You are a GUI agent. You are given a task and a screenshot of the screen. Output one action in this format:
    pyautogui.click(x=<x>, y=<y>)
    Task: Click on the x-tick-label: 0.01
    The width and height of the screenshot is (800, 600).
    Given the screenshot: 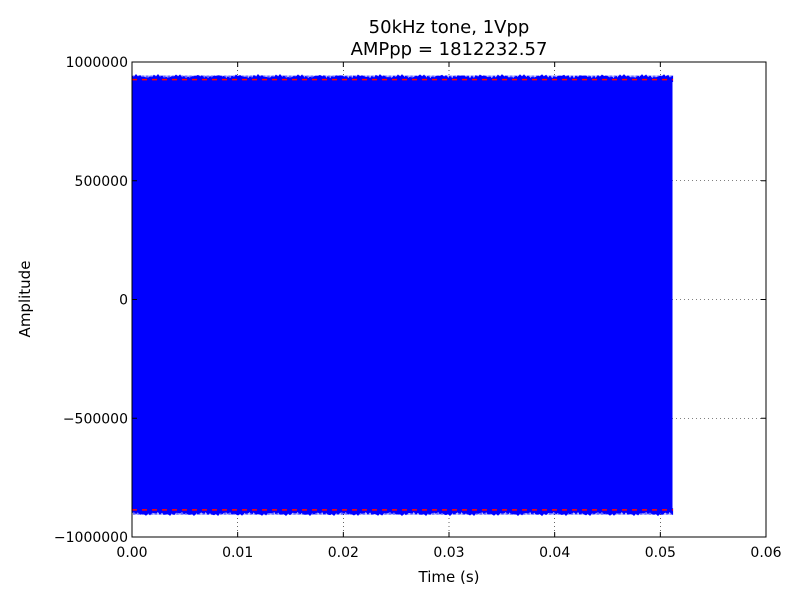 What is the action you would take?
    pyautogui.click(x=237, y=553)
    